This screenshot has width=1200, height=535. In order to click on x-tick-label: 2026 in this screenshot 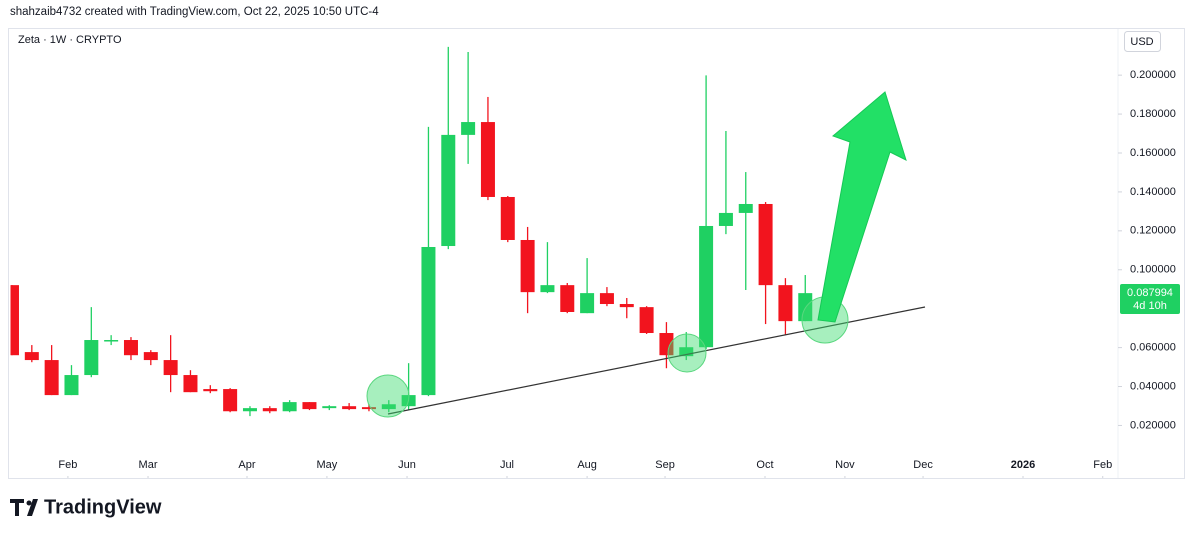, I will do `click(1023, 465)`.